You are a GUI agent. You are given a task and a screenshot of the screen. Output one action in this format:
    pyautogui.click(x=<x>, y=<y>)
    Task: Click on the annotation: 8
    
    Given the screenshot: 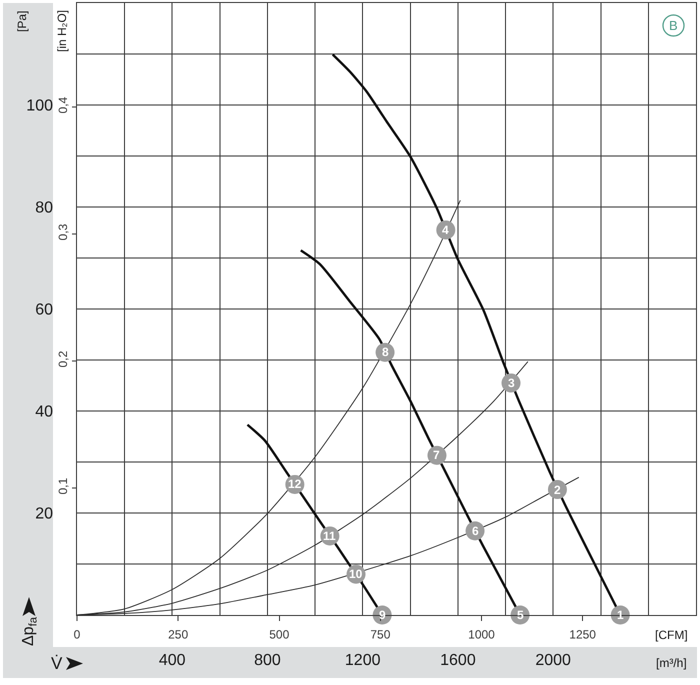 What is the action you would take?
    pyautogui.click(x=385, y=352)
    